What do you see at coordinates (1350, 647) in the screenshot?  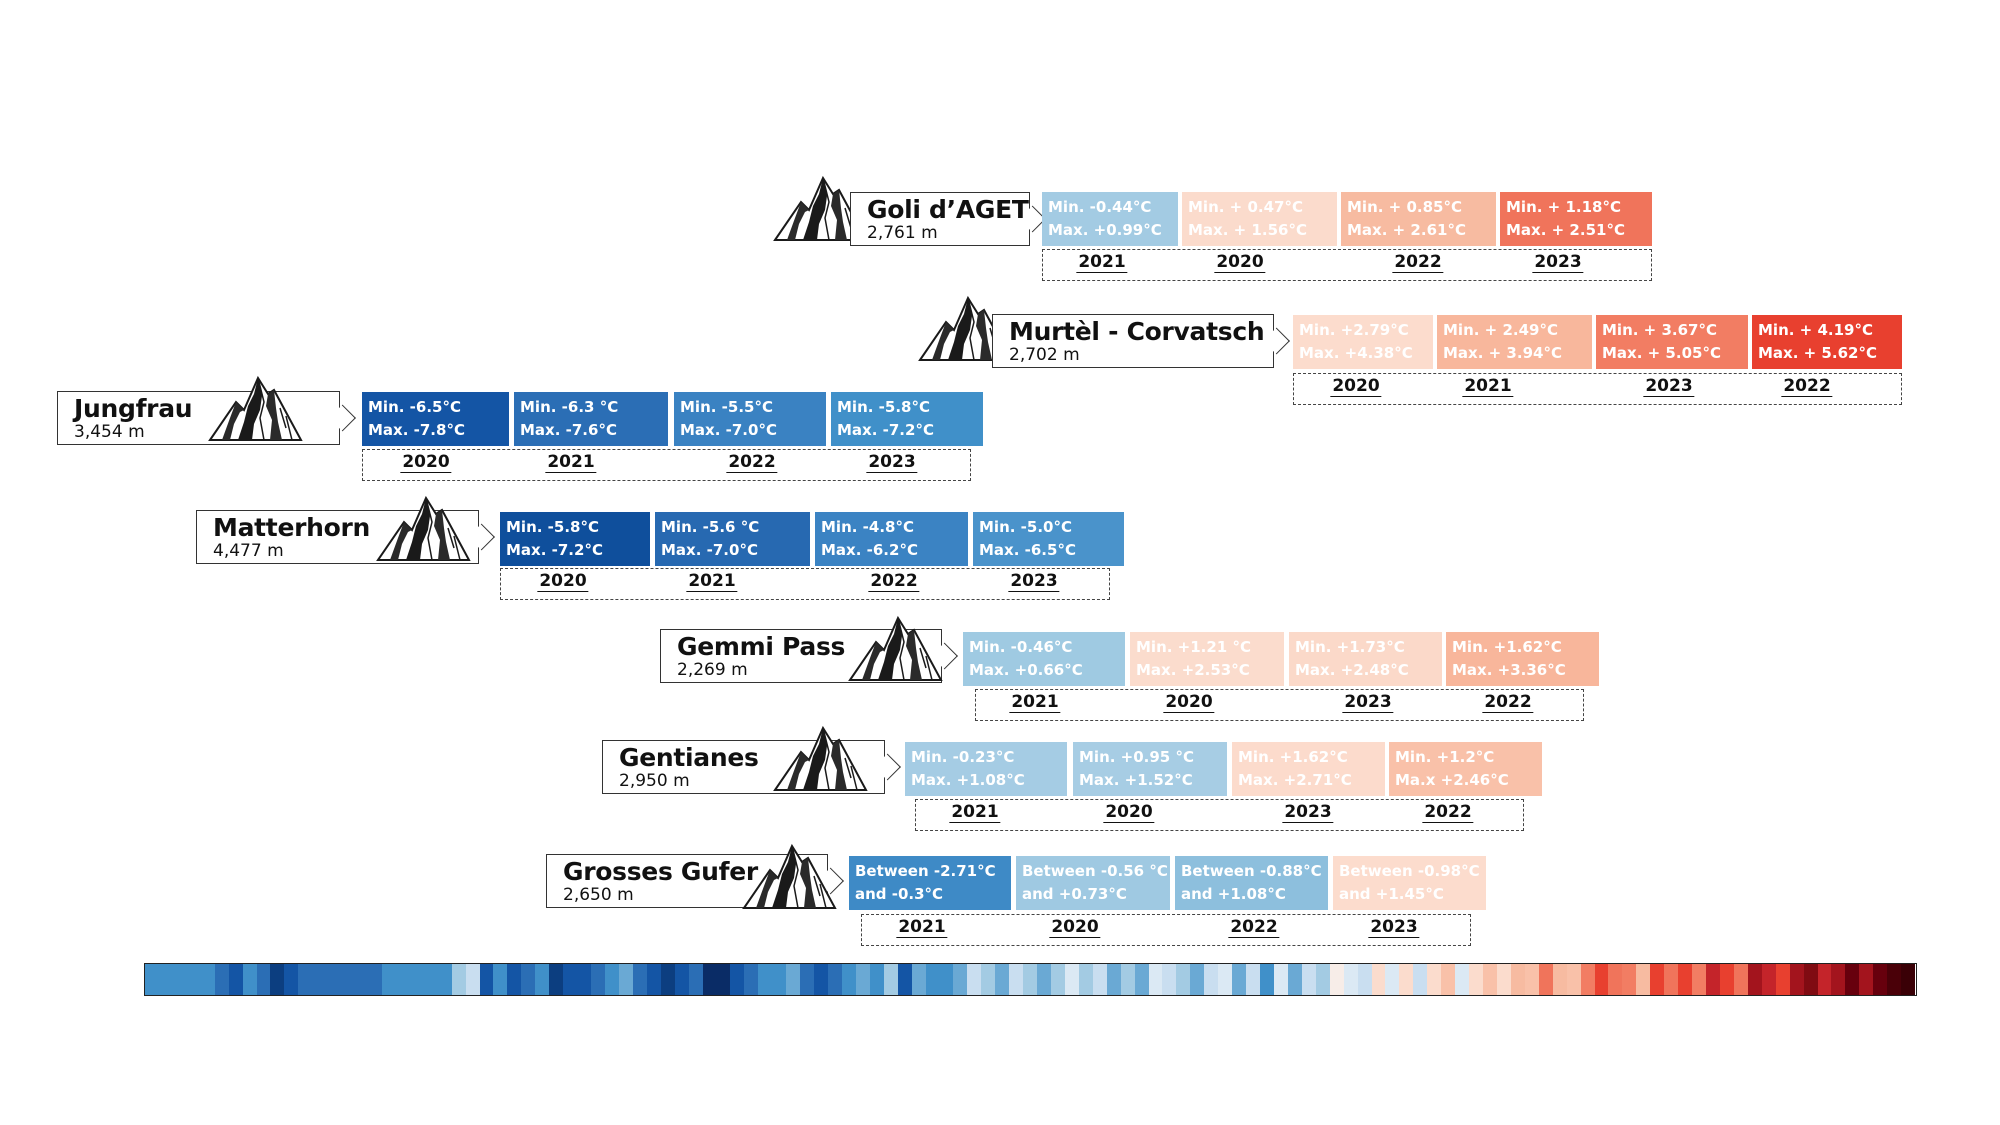 I see `min-temp: Min. +1.73°C` at bounding box center [1350, 647].